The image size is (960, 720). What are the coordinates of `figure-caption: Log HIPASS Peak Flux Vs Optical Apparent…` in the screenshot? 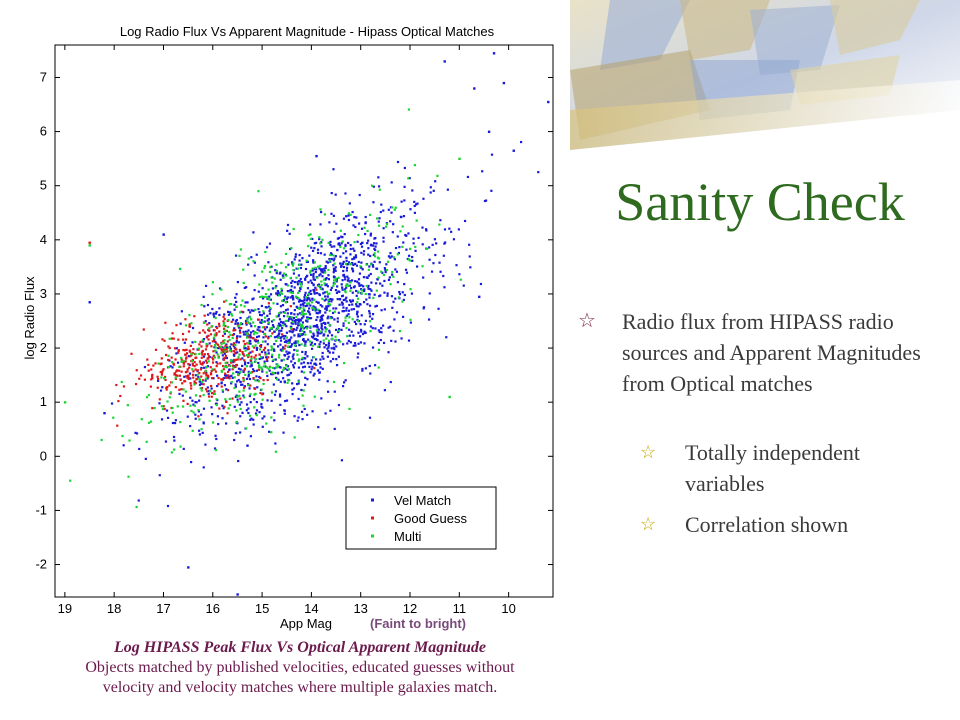 It's located at (300, 668).